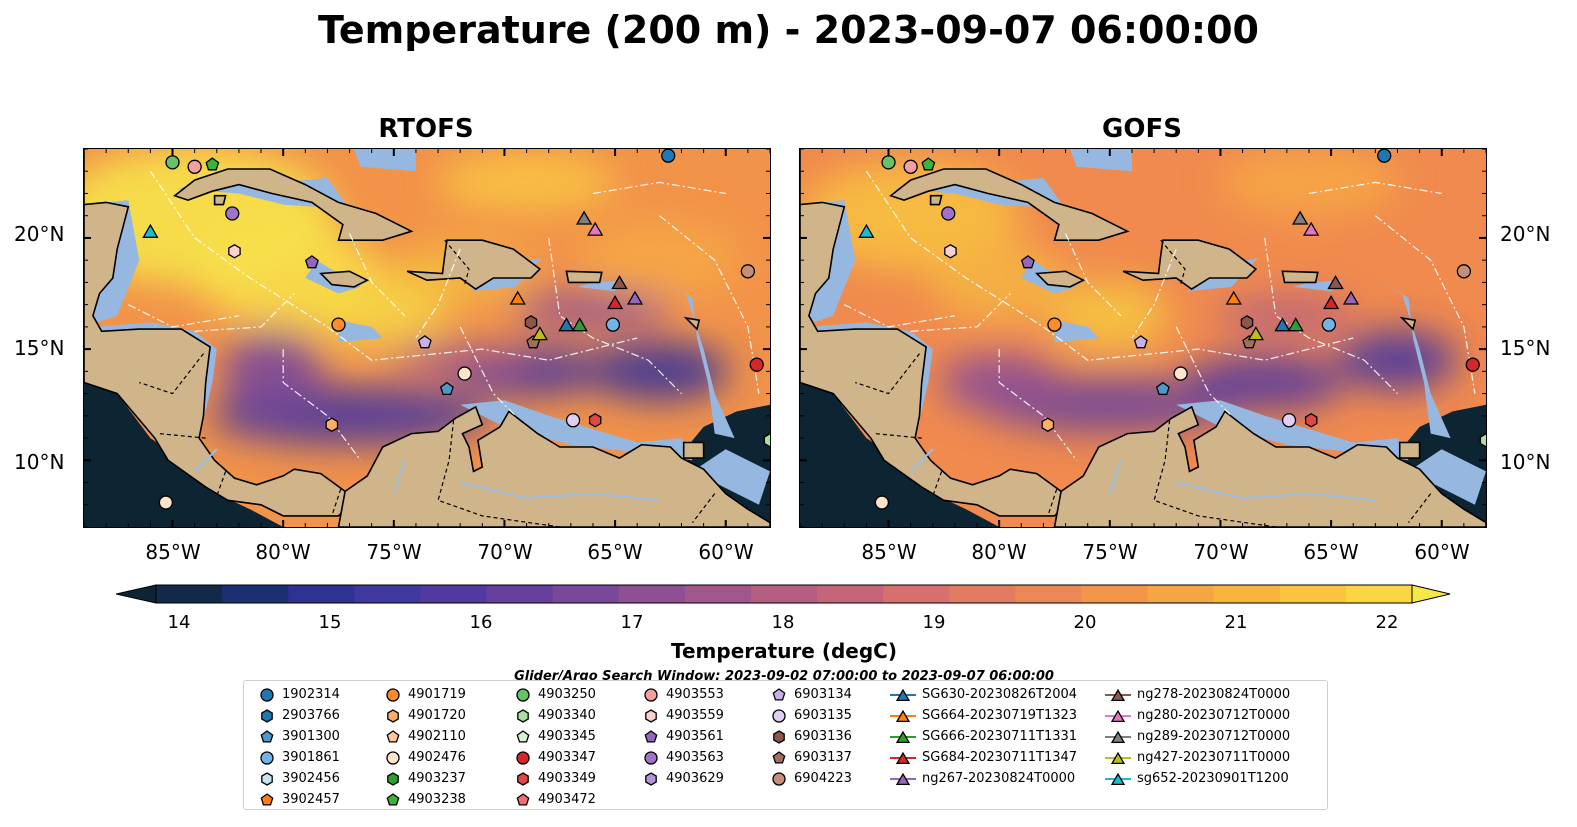 The height and width of the screenshot is (827, 1577). What do you see at coordinates (1295, 324) in the screenshot?
I see `platform-SG666-20230711T1331` at bounding box center [1295, 324].